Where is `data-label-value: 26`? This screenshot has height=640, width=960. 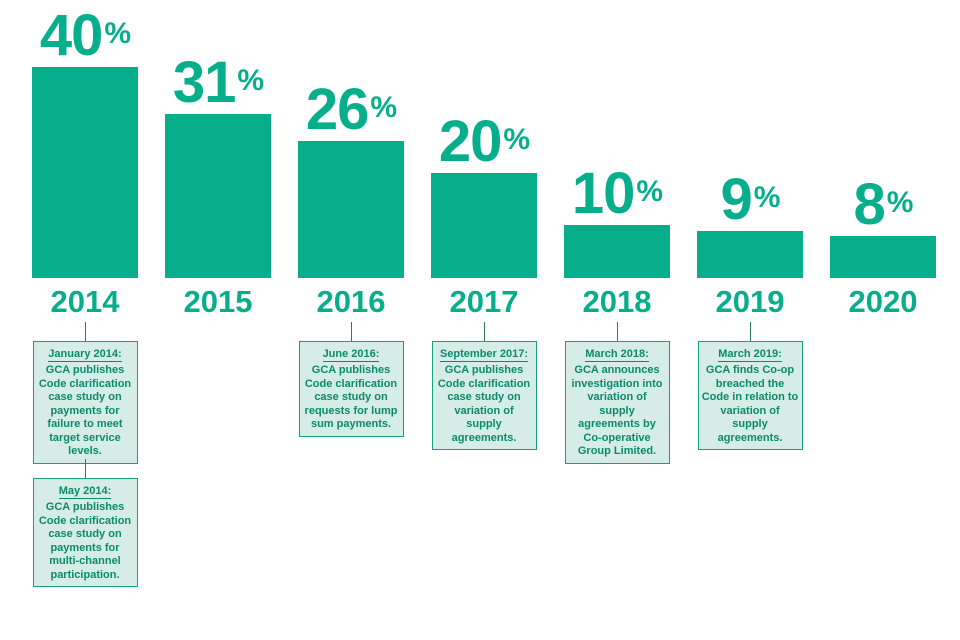
data-label-value: 26 is located at coordinates (337, 109).